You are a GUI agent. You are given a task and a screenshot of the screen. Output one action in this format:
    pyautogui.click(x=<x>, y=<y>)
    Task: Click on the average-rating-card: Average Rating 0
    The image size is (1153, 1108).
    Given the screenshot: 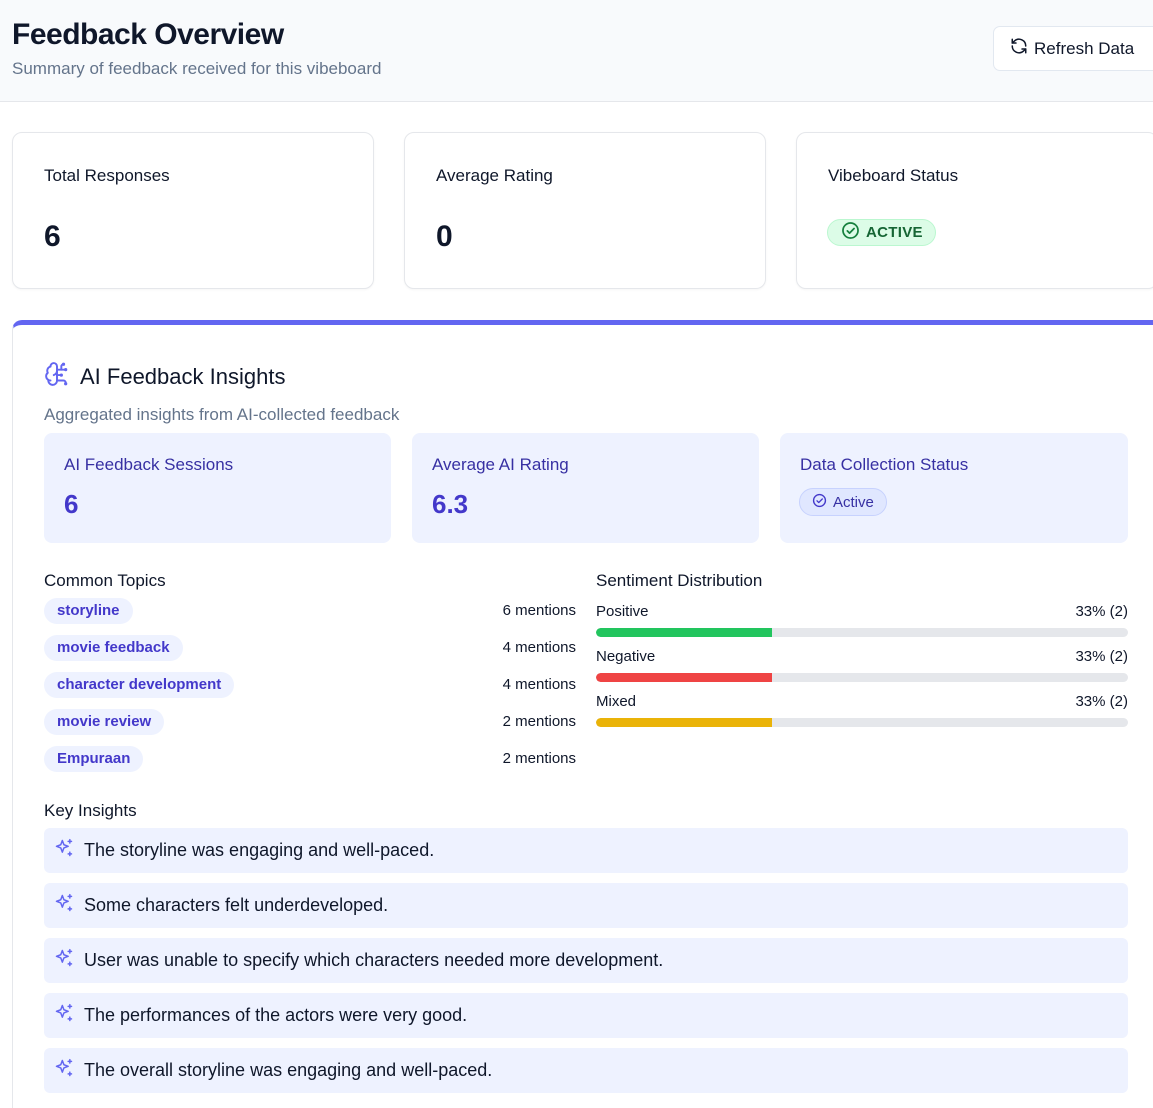 What is the action you would take?
    pyautogui.click(x=585, y=210)
    